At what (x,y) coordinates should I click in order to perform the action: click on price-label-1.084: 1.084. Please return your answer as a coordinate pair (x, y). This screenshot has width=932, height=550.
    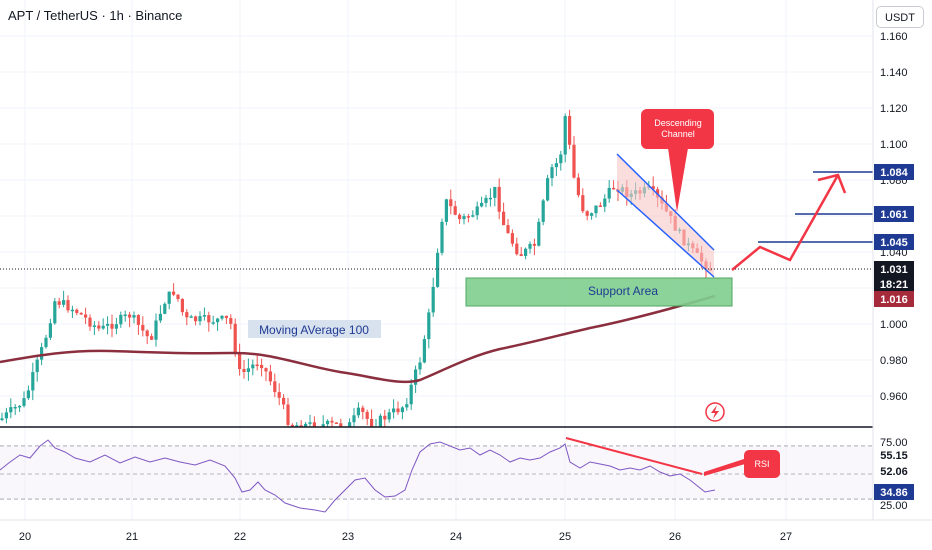
    Looking at the image, I should click on (894, 172).